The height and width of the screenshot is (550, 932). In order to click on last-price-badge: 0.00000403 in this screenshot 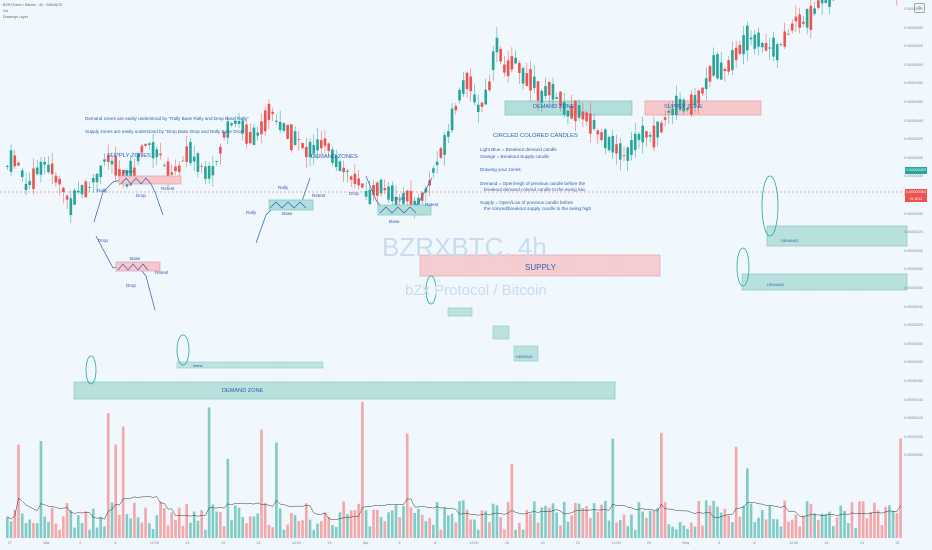, I will do `click(916, 170)`.